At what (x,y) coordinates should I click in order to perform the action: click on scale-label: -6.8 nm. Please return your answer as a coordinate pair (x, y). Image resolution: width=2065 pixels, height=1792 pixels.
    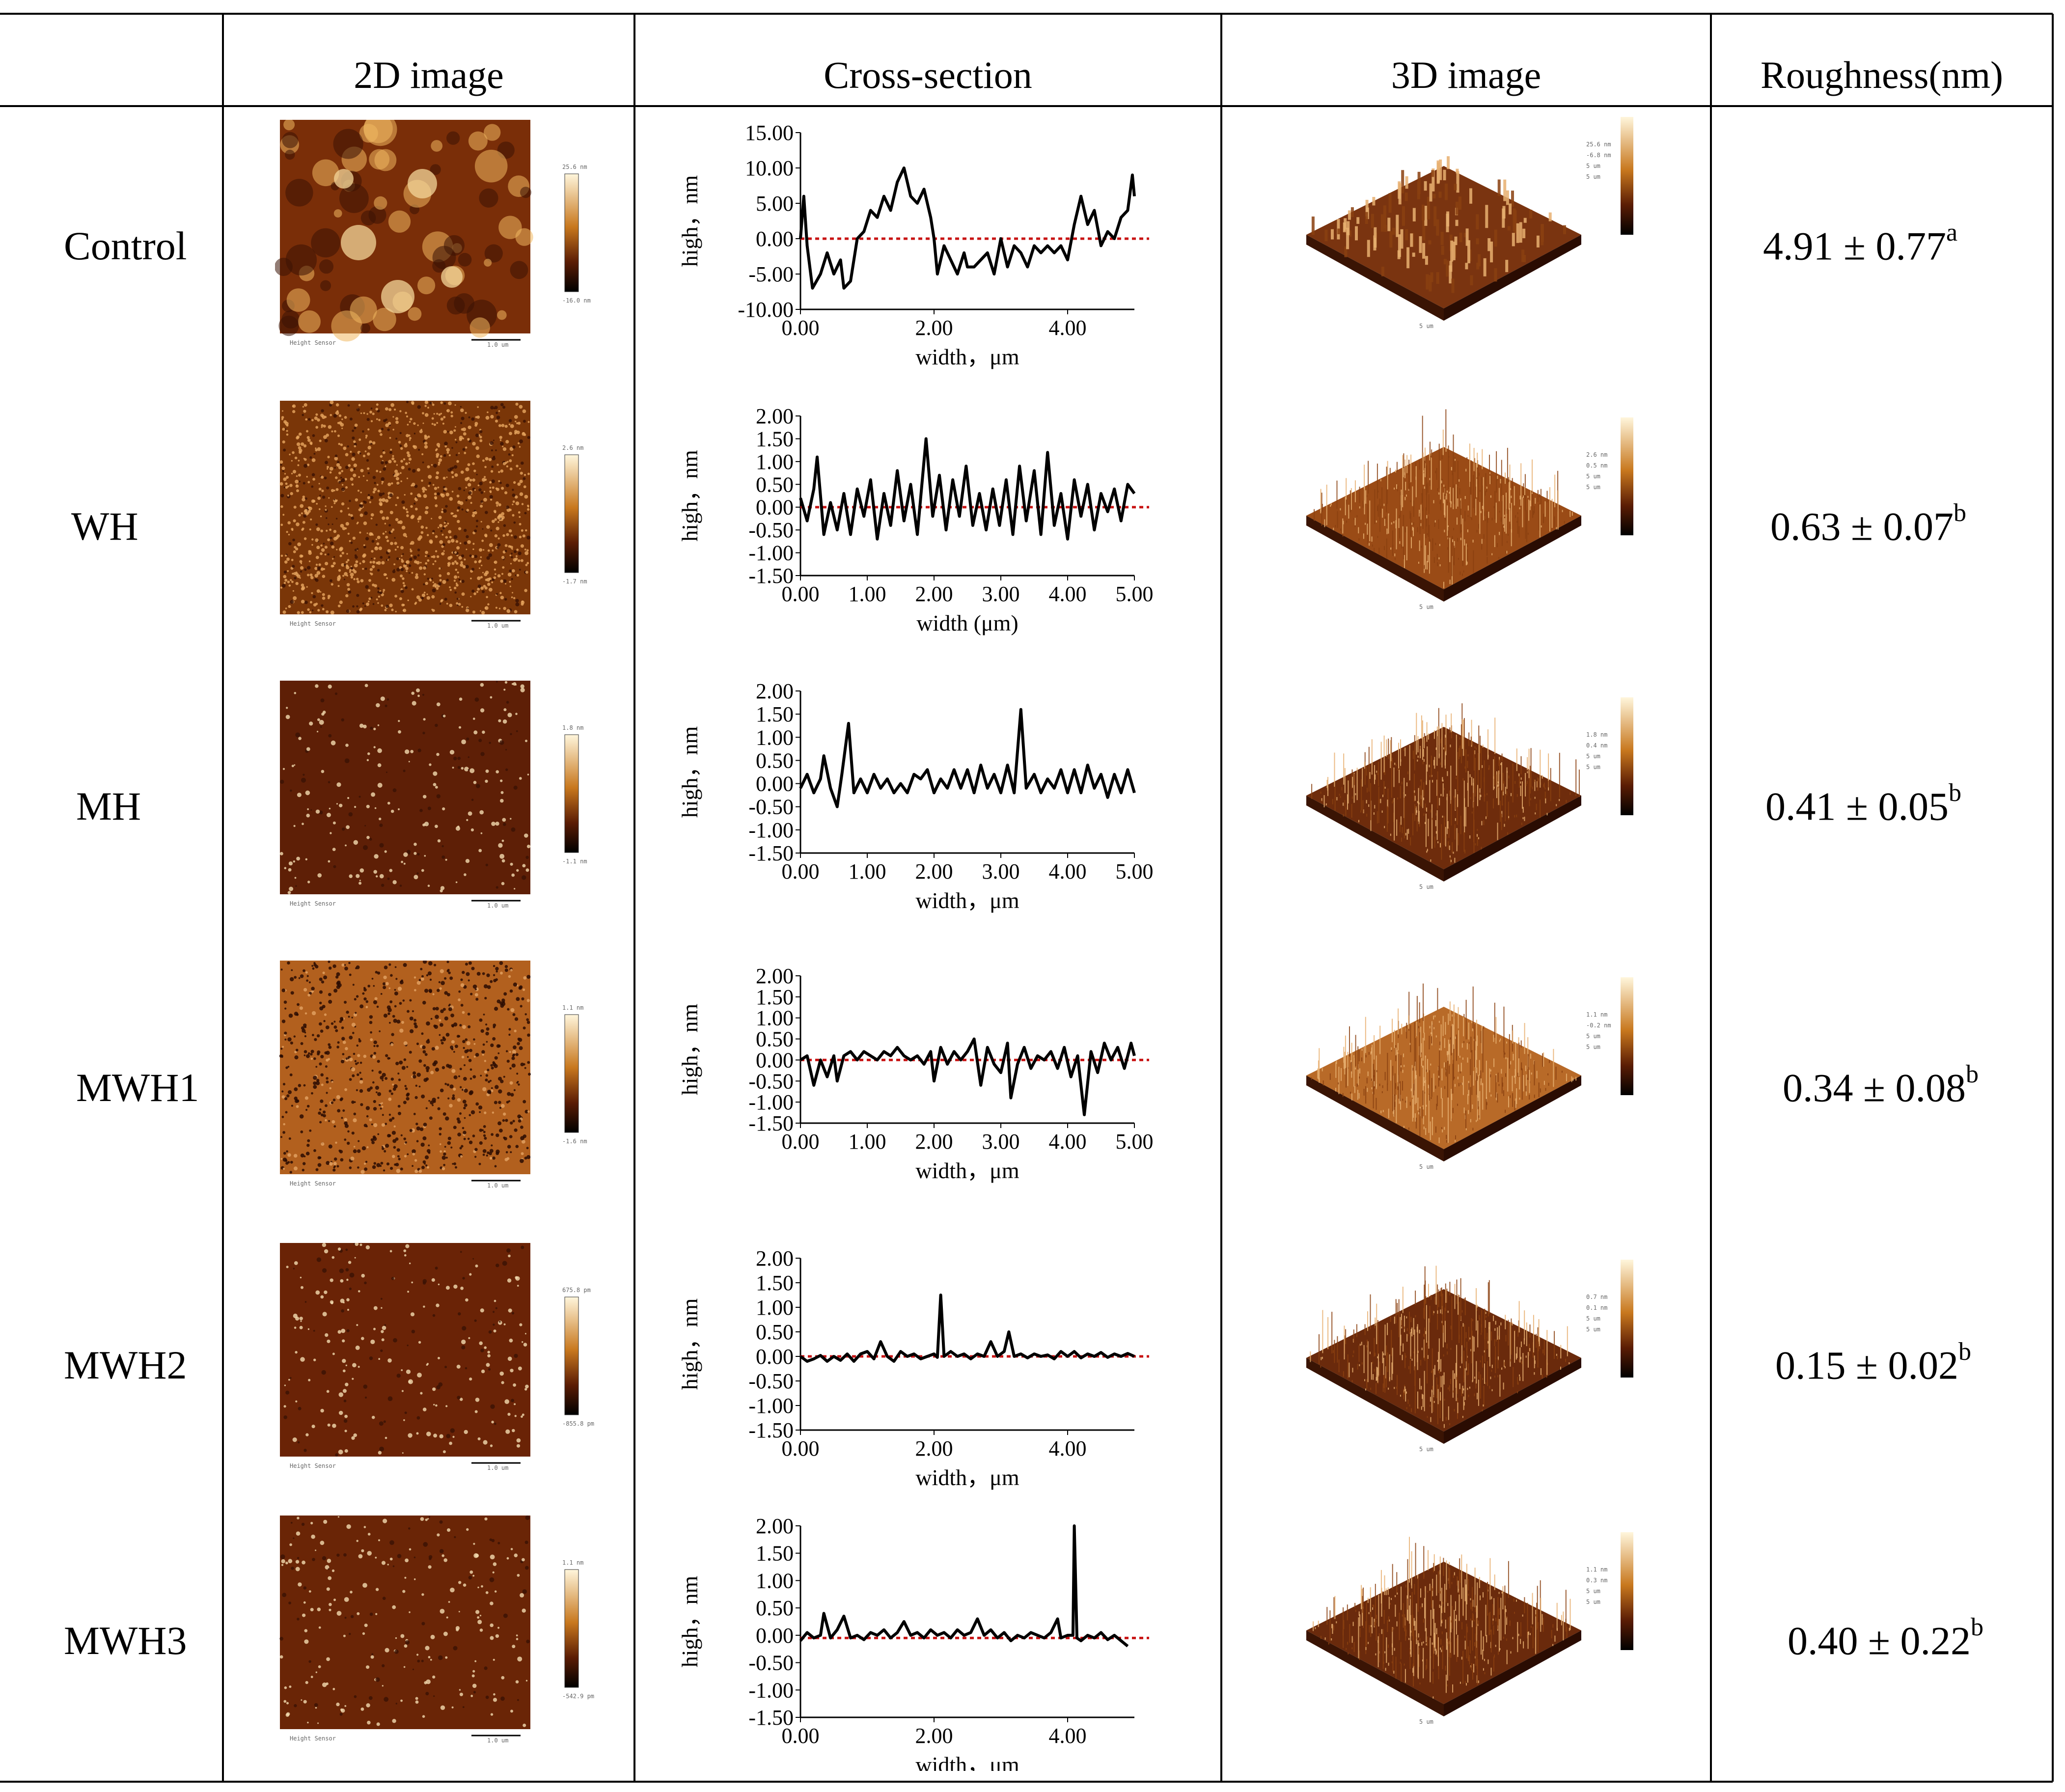
    Looking at the image, I should click on (1598, 155).